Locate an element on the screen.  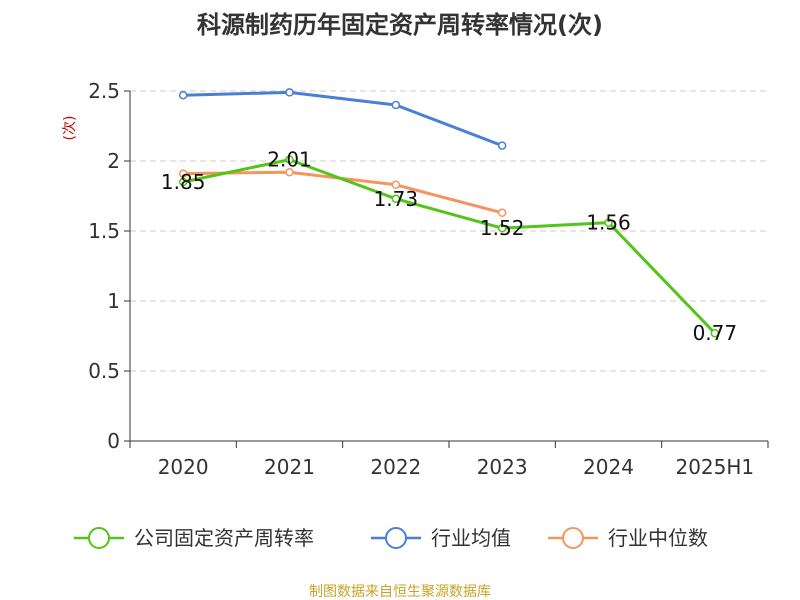
x-tick-label: 2020 is located at coordinates (183, 467).